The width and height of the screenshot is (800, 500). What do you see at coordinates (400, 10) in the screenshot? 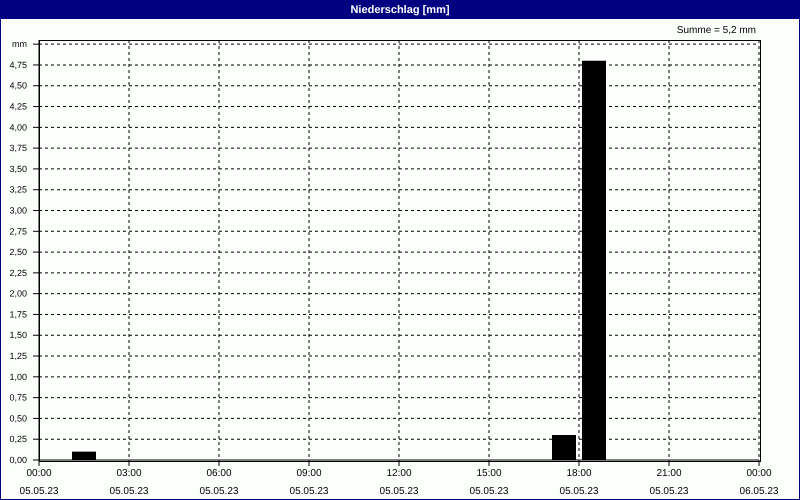
I see `chart-title: Niederschlag [mm]` at bounding box center [400, 10].